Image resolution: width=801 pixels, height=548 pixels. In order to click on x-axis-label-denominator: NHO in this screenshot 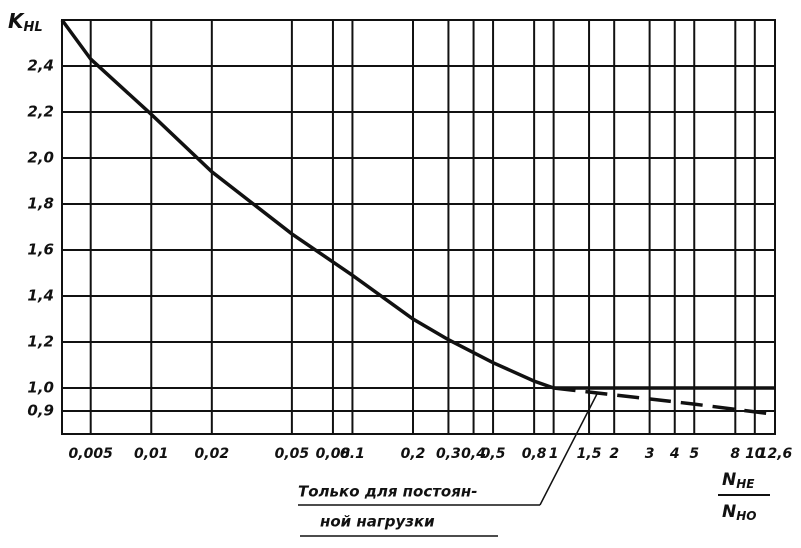, I will do `click(739, 512)`.